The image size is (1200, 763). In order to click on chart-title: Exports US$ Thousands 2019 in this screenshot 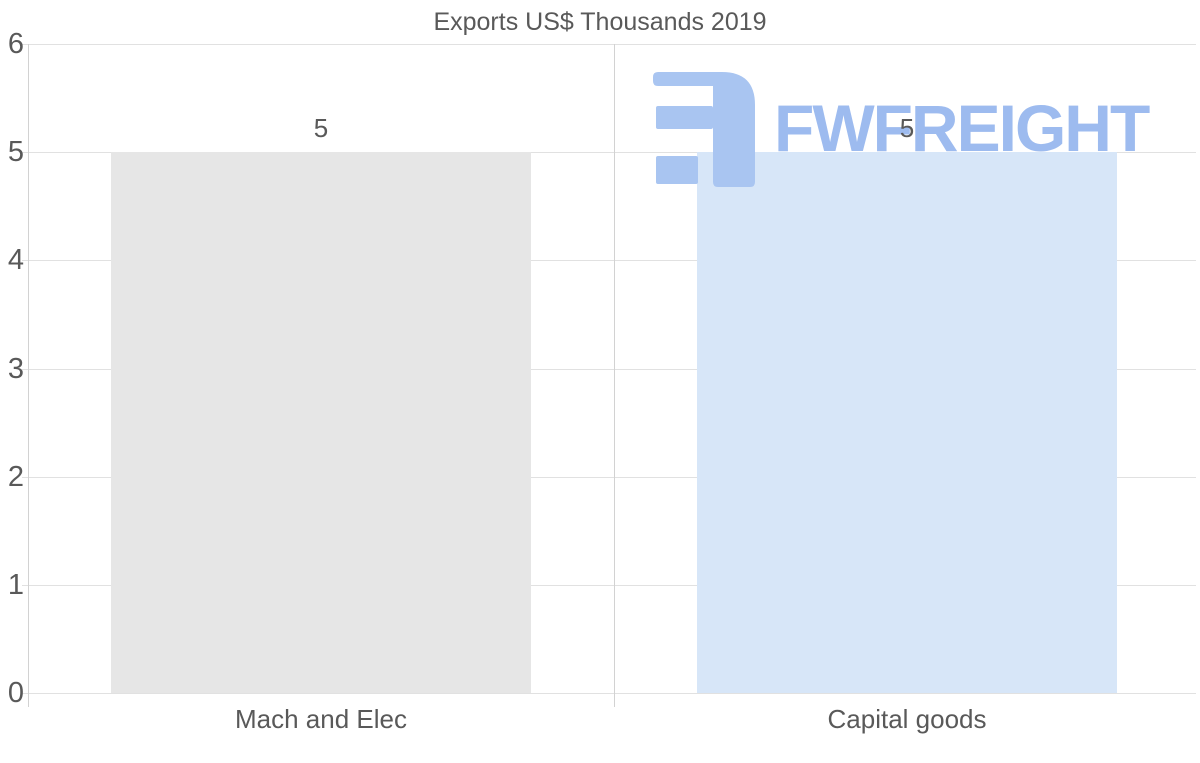, I will do `click(600, 22)`.